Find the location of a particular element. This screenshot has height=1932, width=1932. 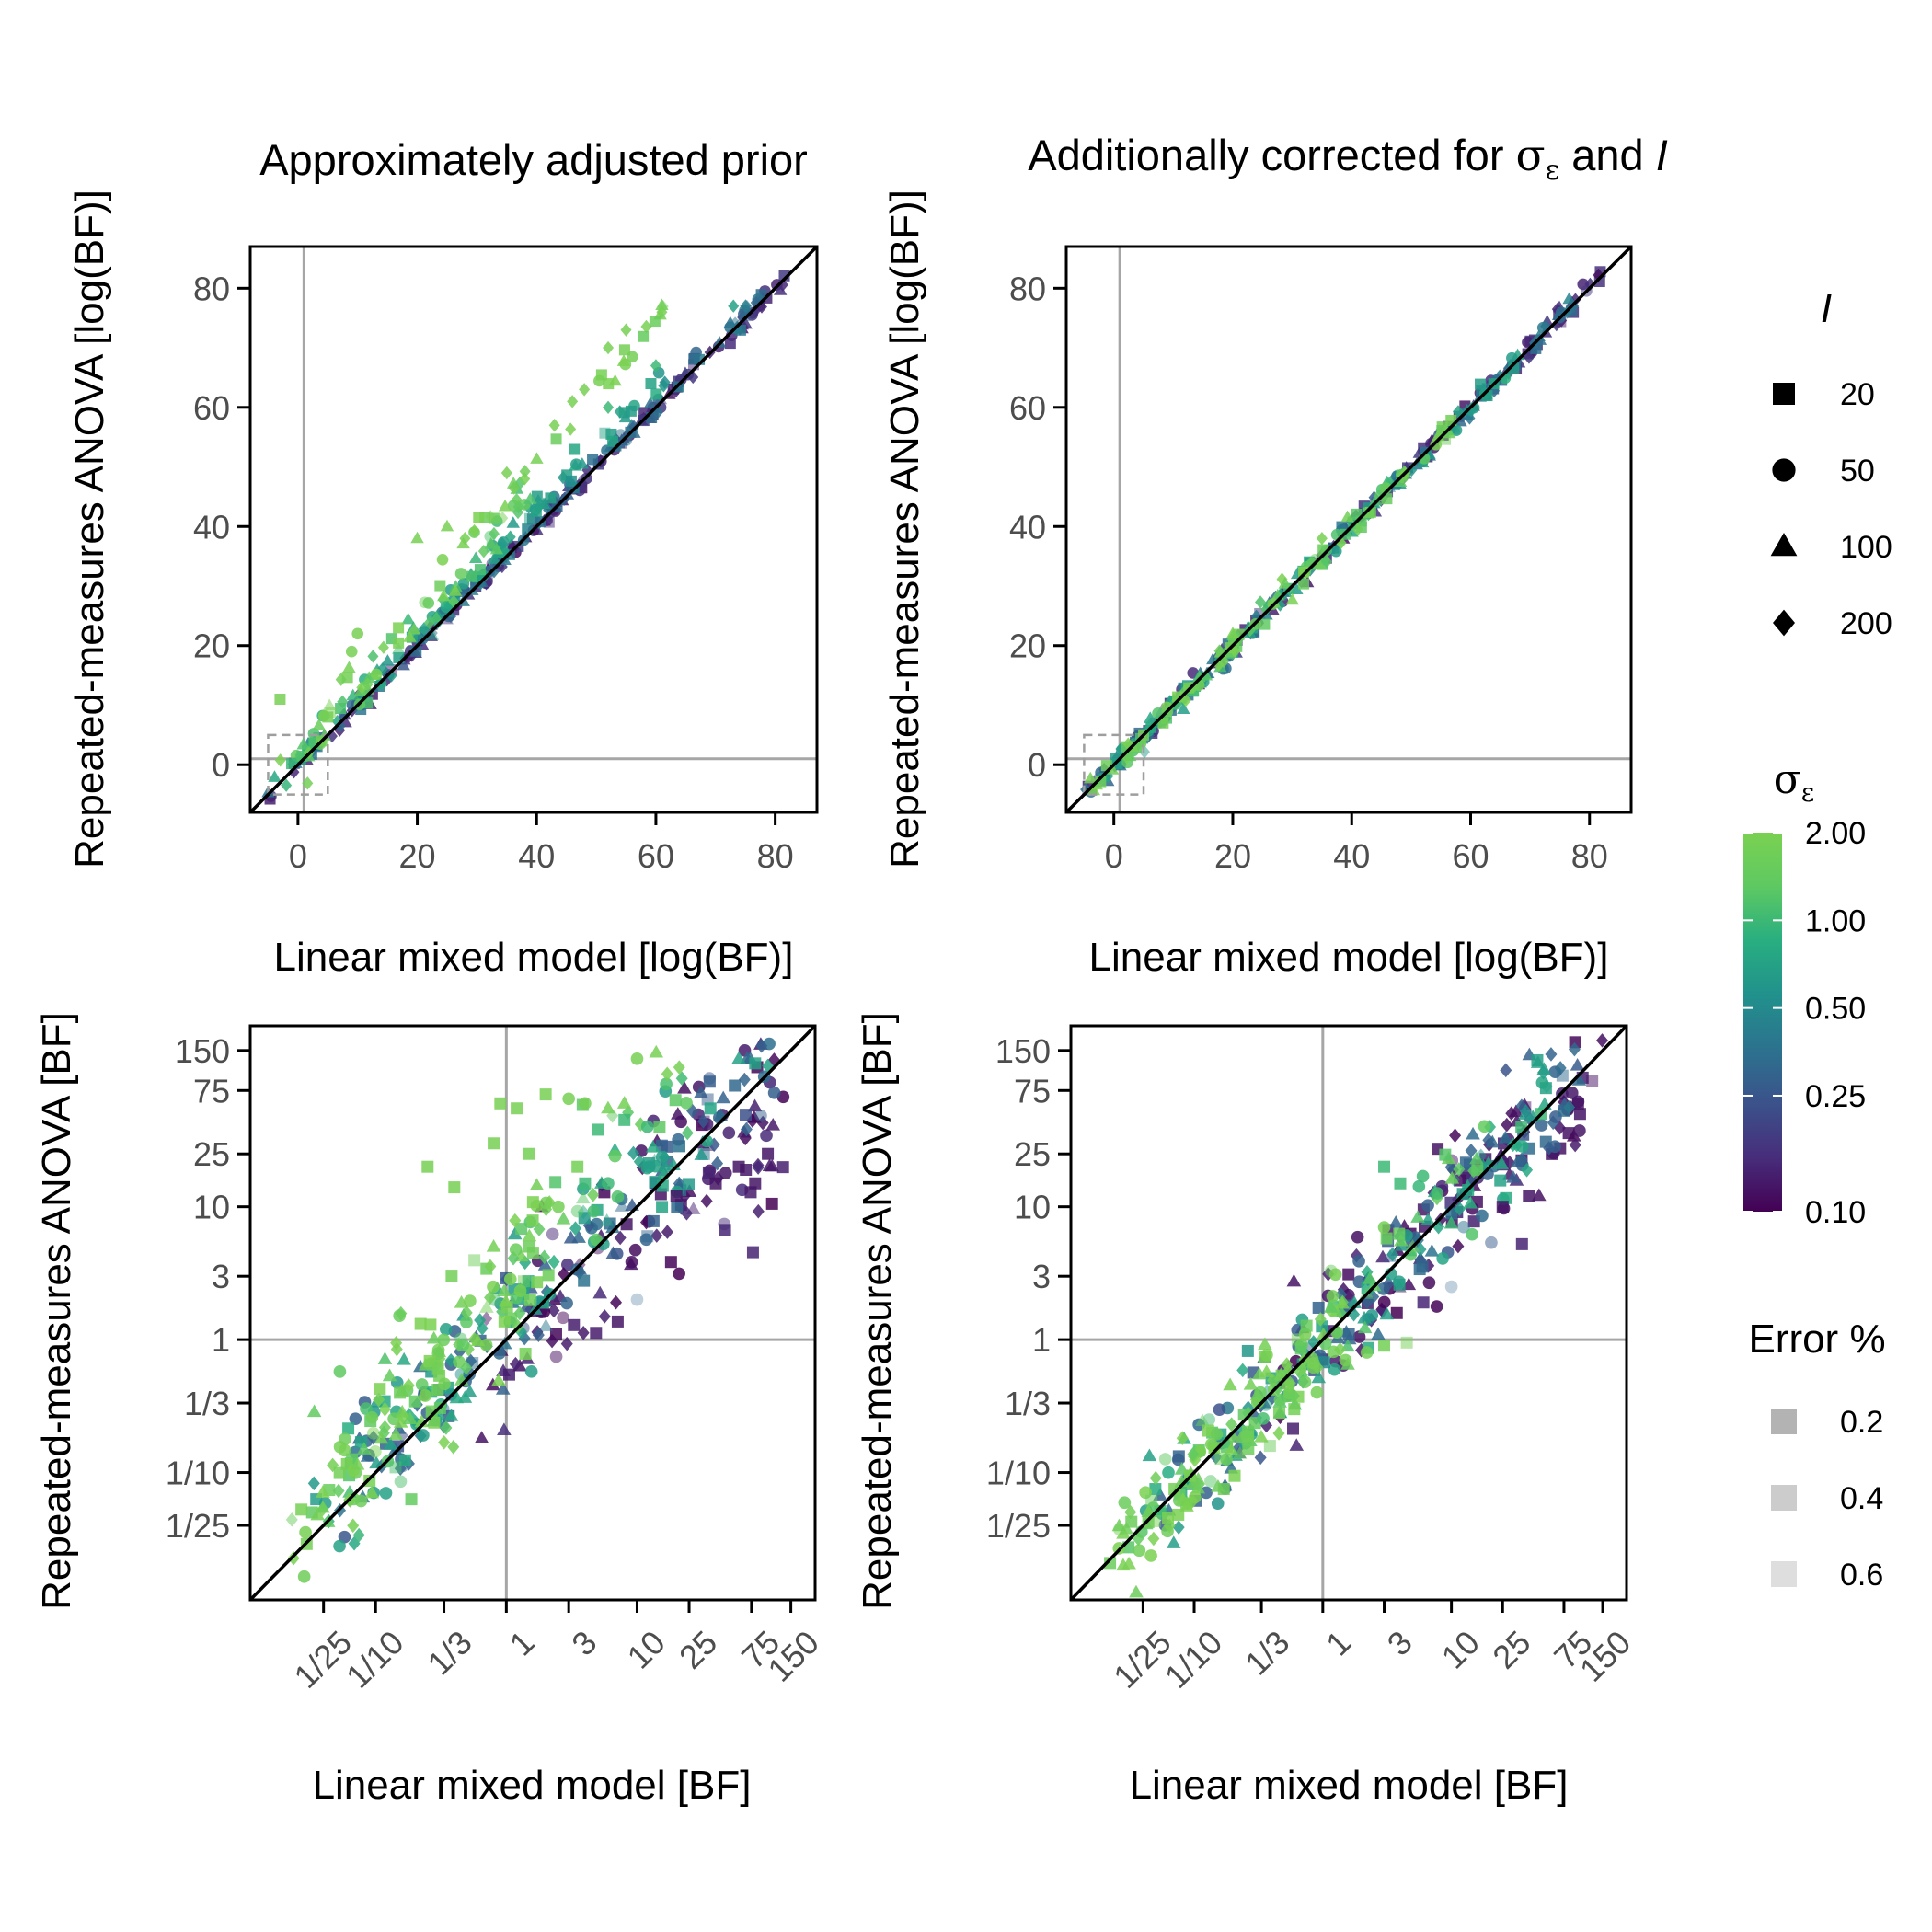

y-tick-label: 1 is located at coordinates (221, 1340).